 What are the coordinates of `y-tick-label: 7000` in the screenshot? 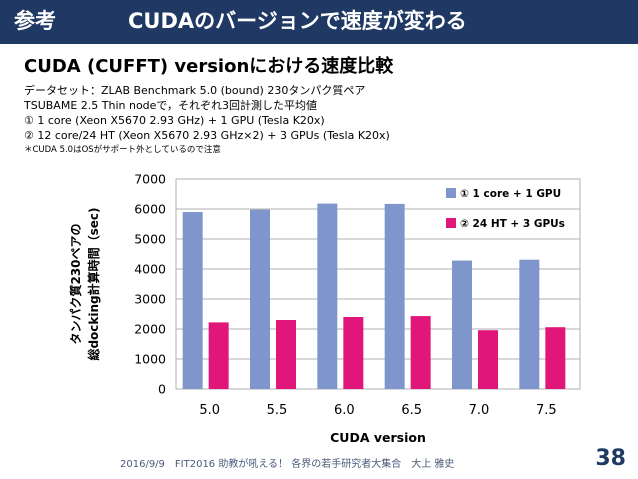 It's located at (150, 179).